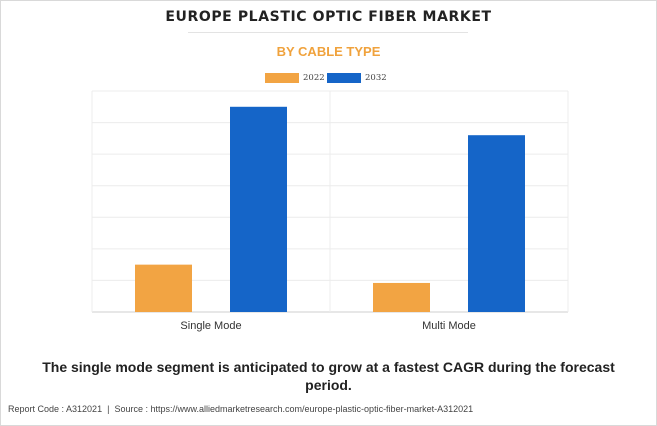 The width and height of the screenshot is (657, 426). I want to click on legend-label-2022: 2022, so click(314, 78).